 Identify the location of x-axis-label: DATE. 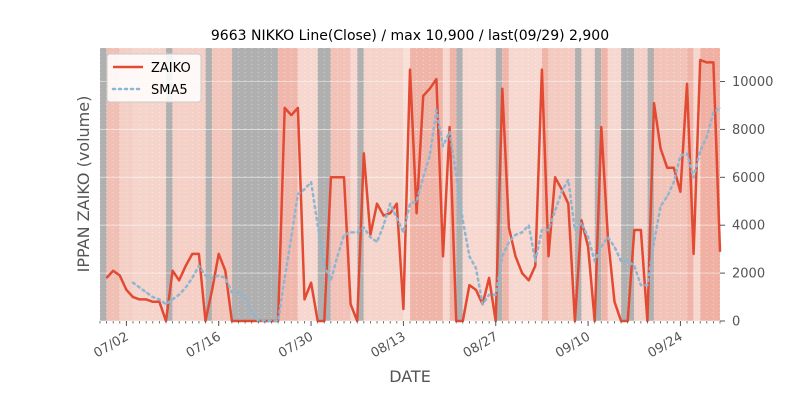
(410, 376).